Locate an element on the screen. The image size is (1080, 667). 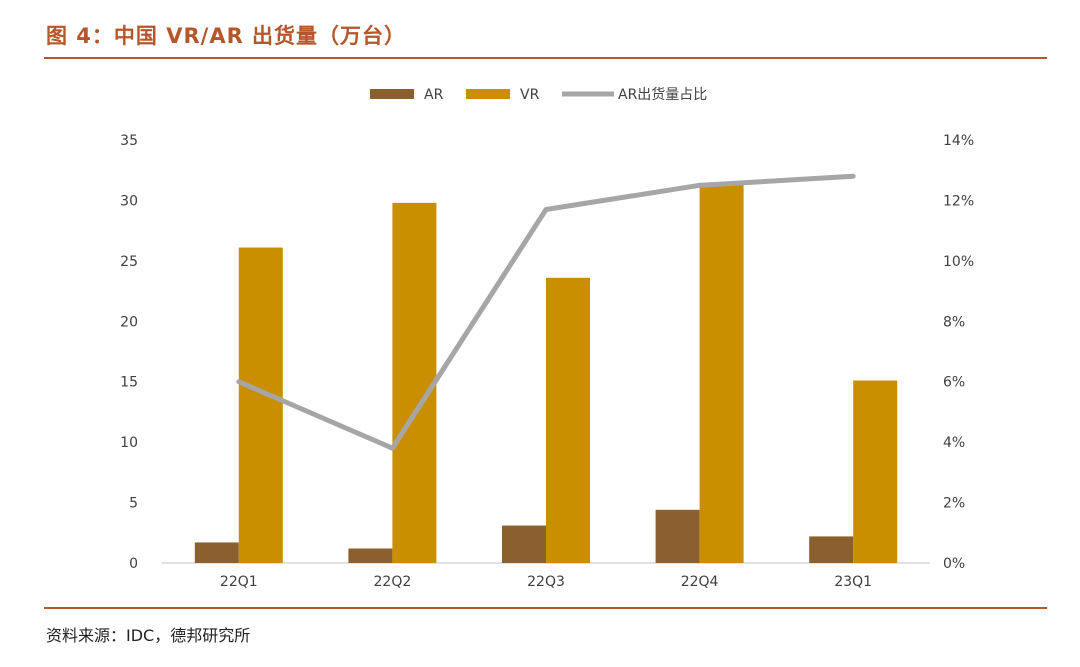
x-tick-label: 22Q4 is located at coordinates (700, 582).